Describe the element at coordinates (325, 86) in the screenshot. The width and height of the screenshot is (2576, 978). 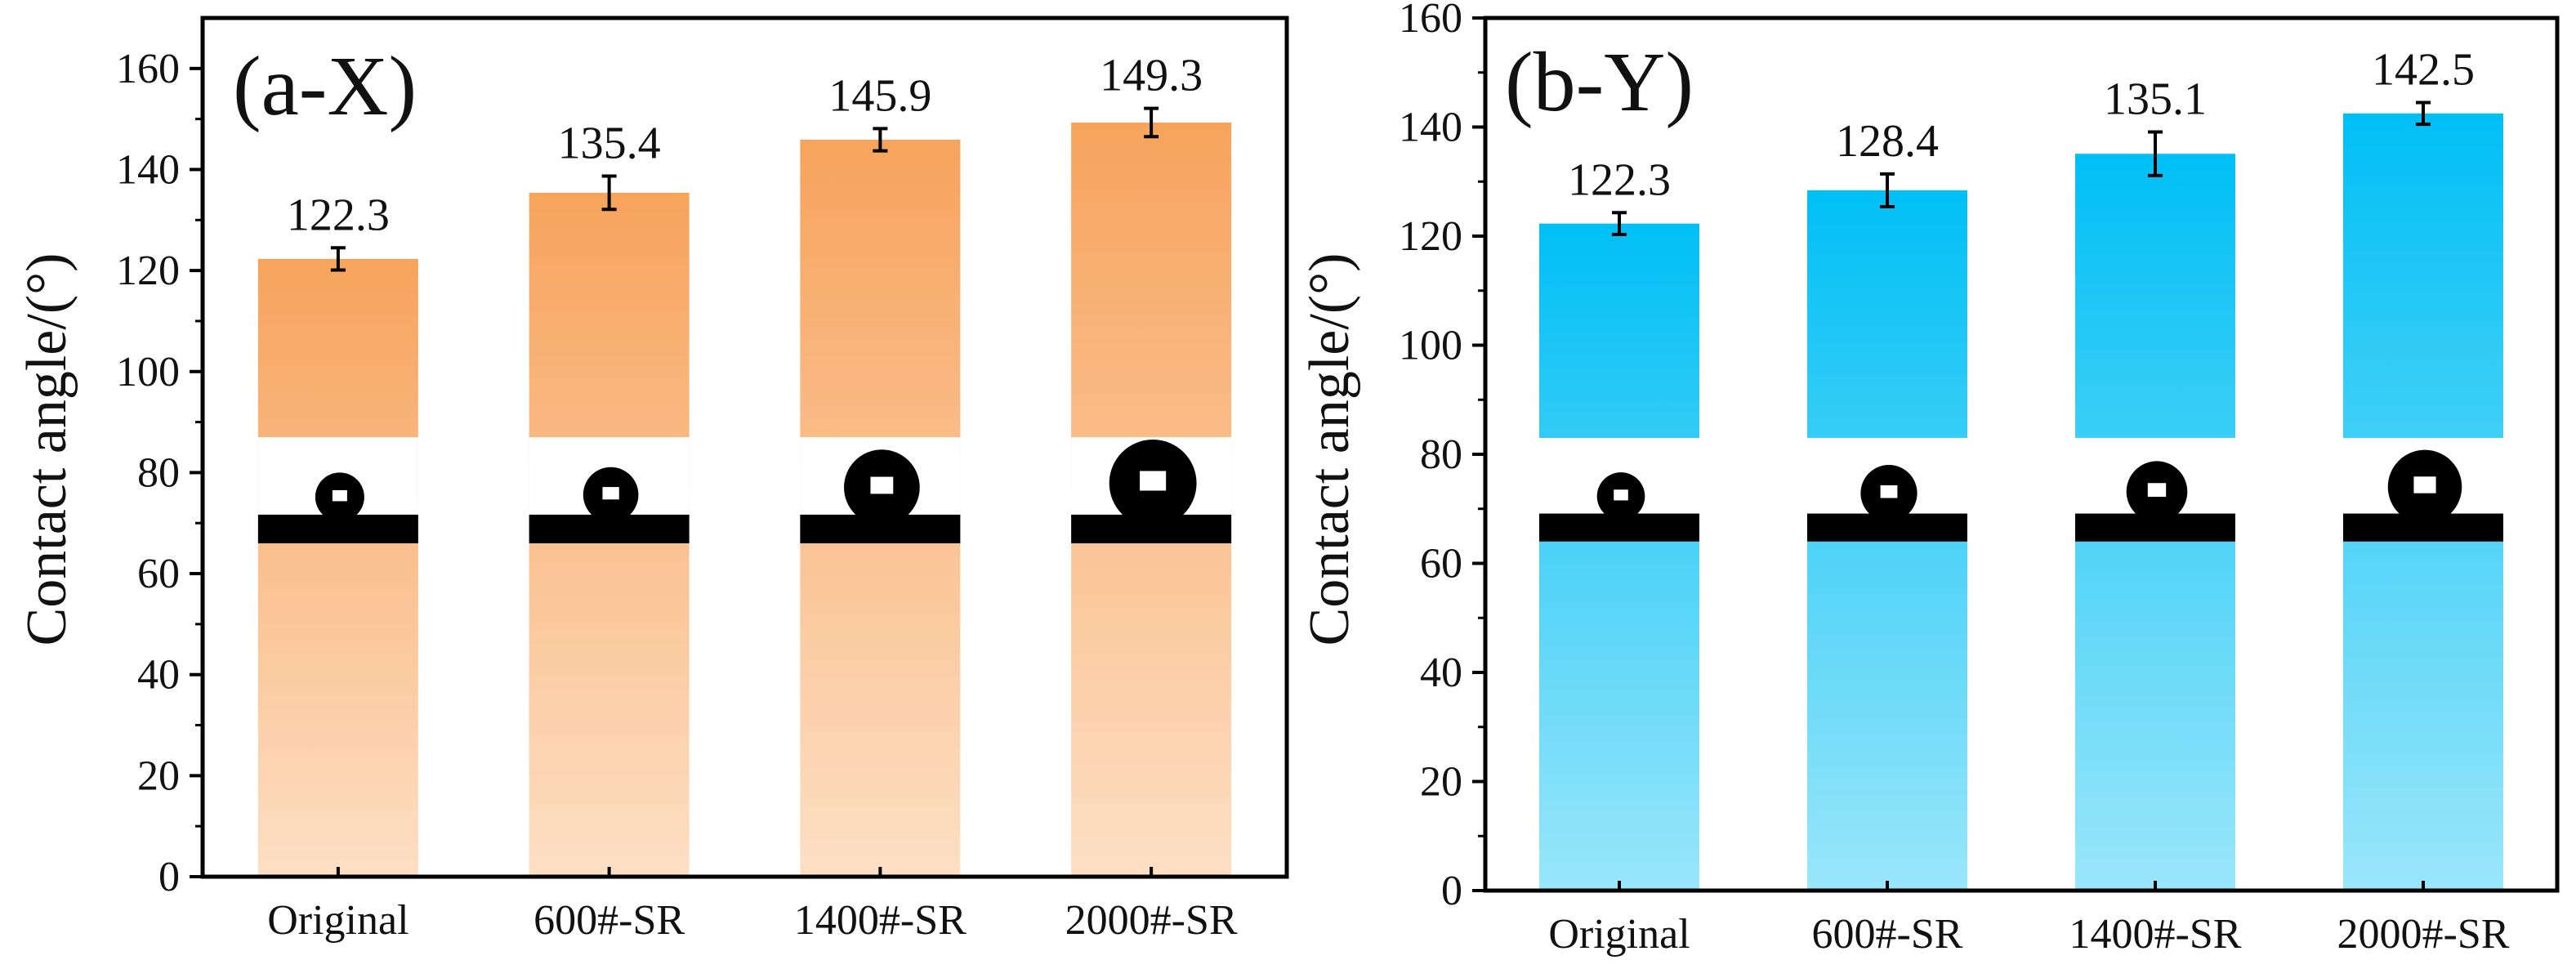
I see `panel-label: (a-X)` at that location.